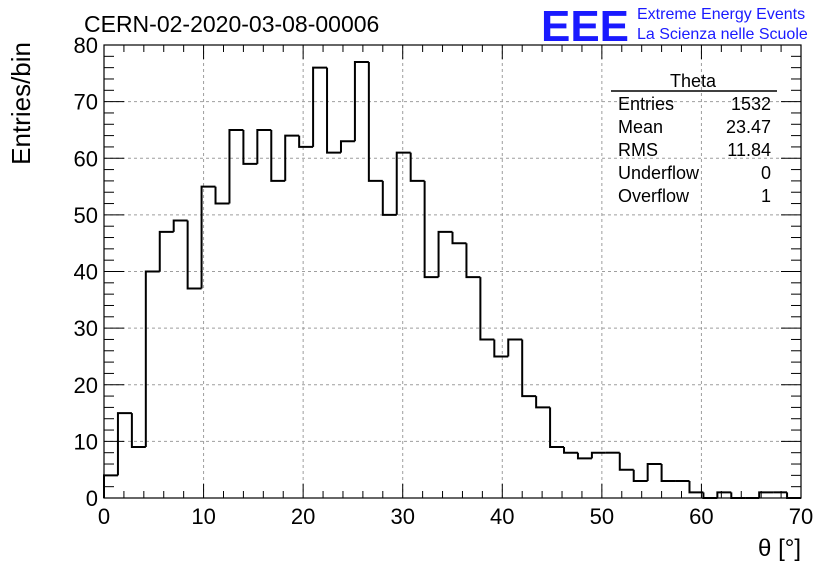 The width and height of the screenshot is (836, 572). What do you see at coordinates (602, 516) in the screenshot?
I see `x-tick-label: 50` at bounding box center [602, 516].